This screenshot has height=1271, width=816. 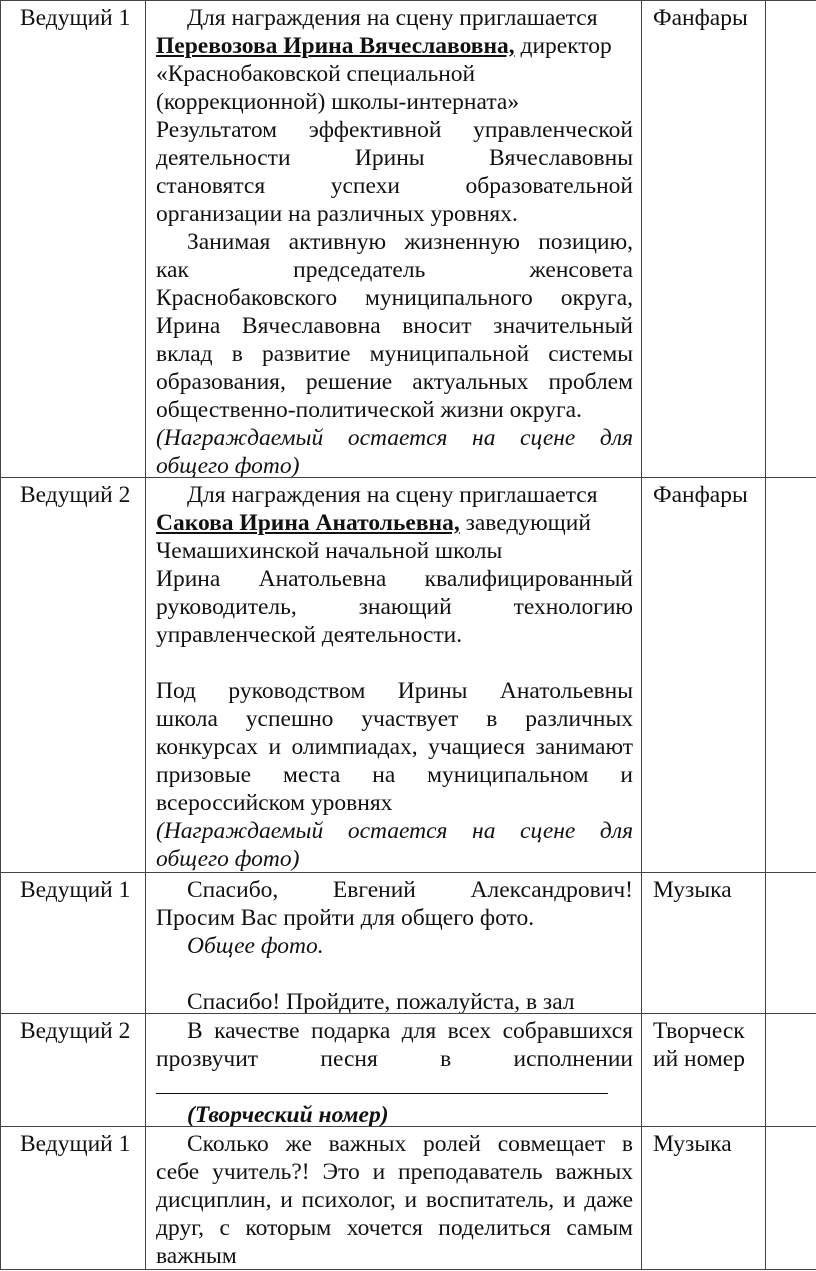 I want to click on text-line: общественно-политической жизни округа., so click(x=369, y=410).